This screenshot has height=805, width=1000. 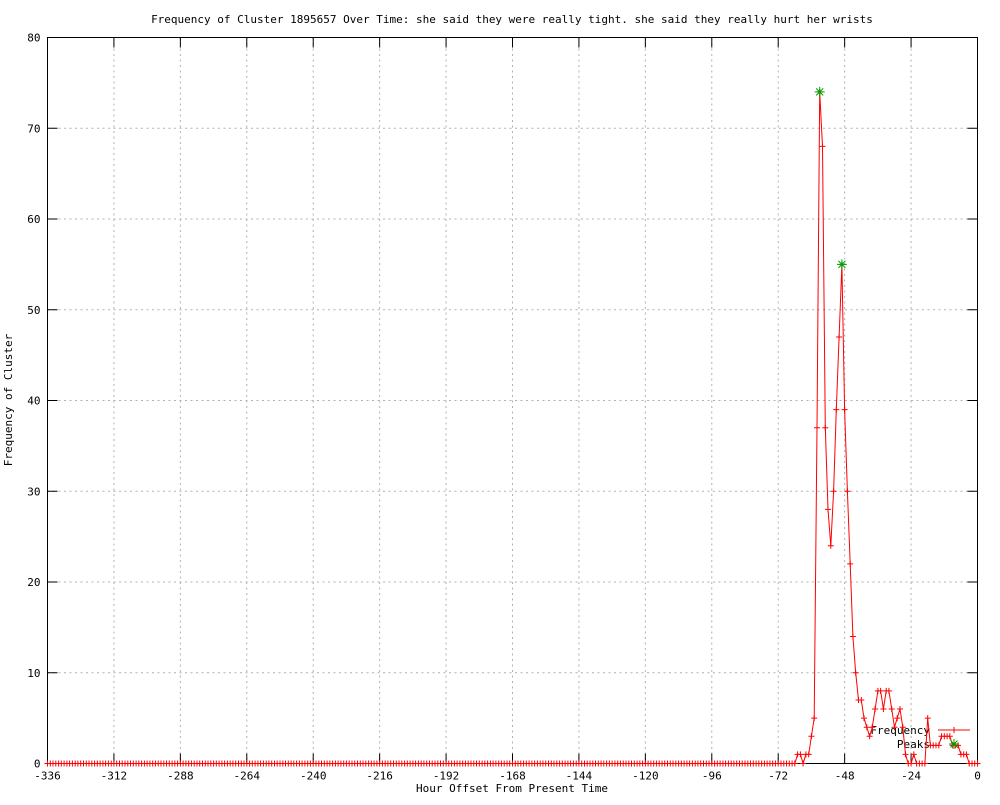 What do you see at coordinates (33, 219) in the screenshot?
I see `y-tick-label: 60` at bounding box center [33, 219].